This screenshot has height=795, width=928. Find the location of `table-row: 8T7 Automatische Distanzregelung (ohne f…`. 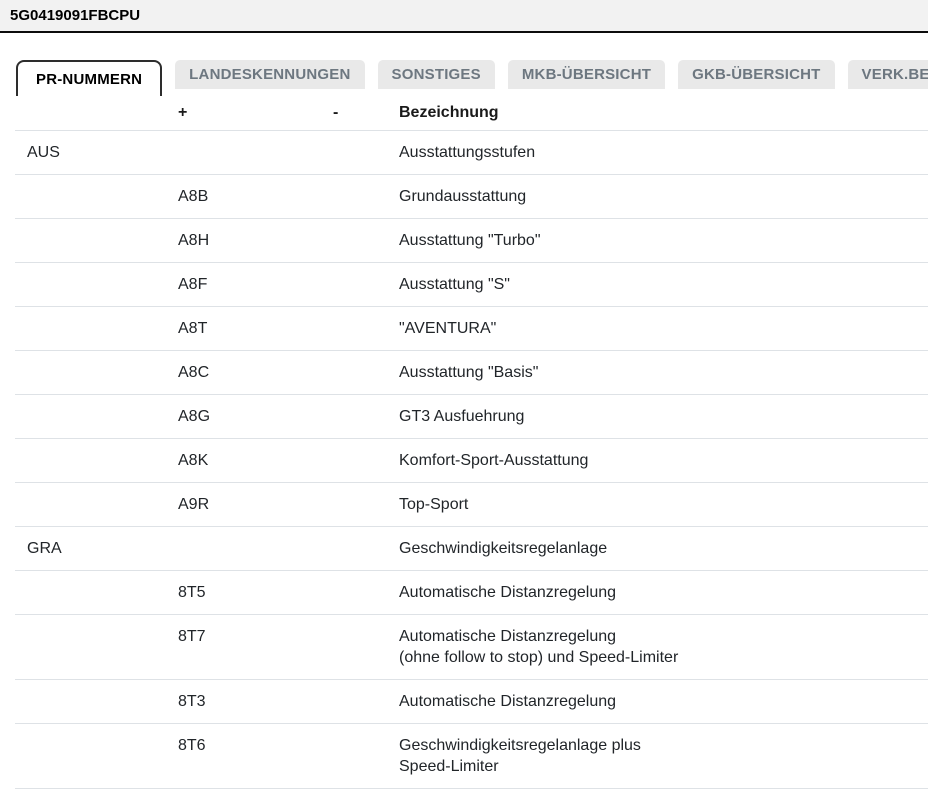

table-row: 8T7 Automatische Distanzregelung (ohne f… is located at coordinates (471, 647).